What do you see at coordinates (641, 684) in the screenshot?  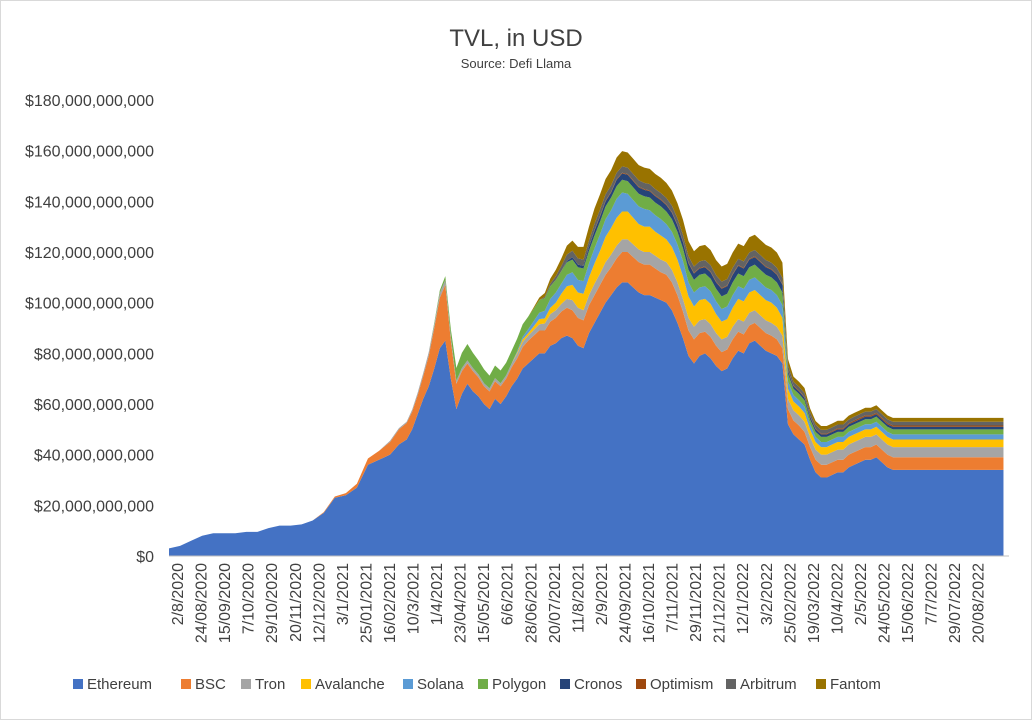 I see `legend-swatch-optimism` at bounding box center [641, 684].